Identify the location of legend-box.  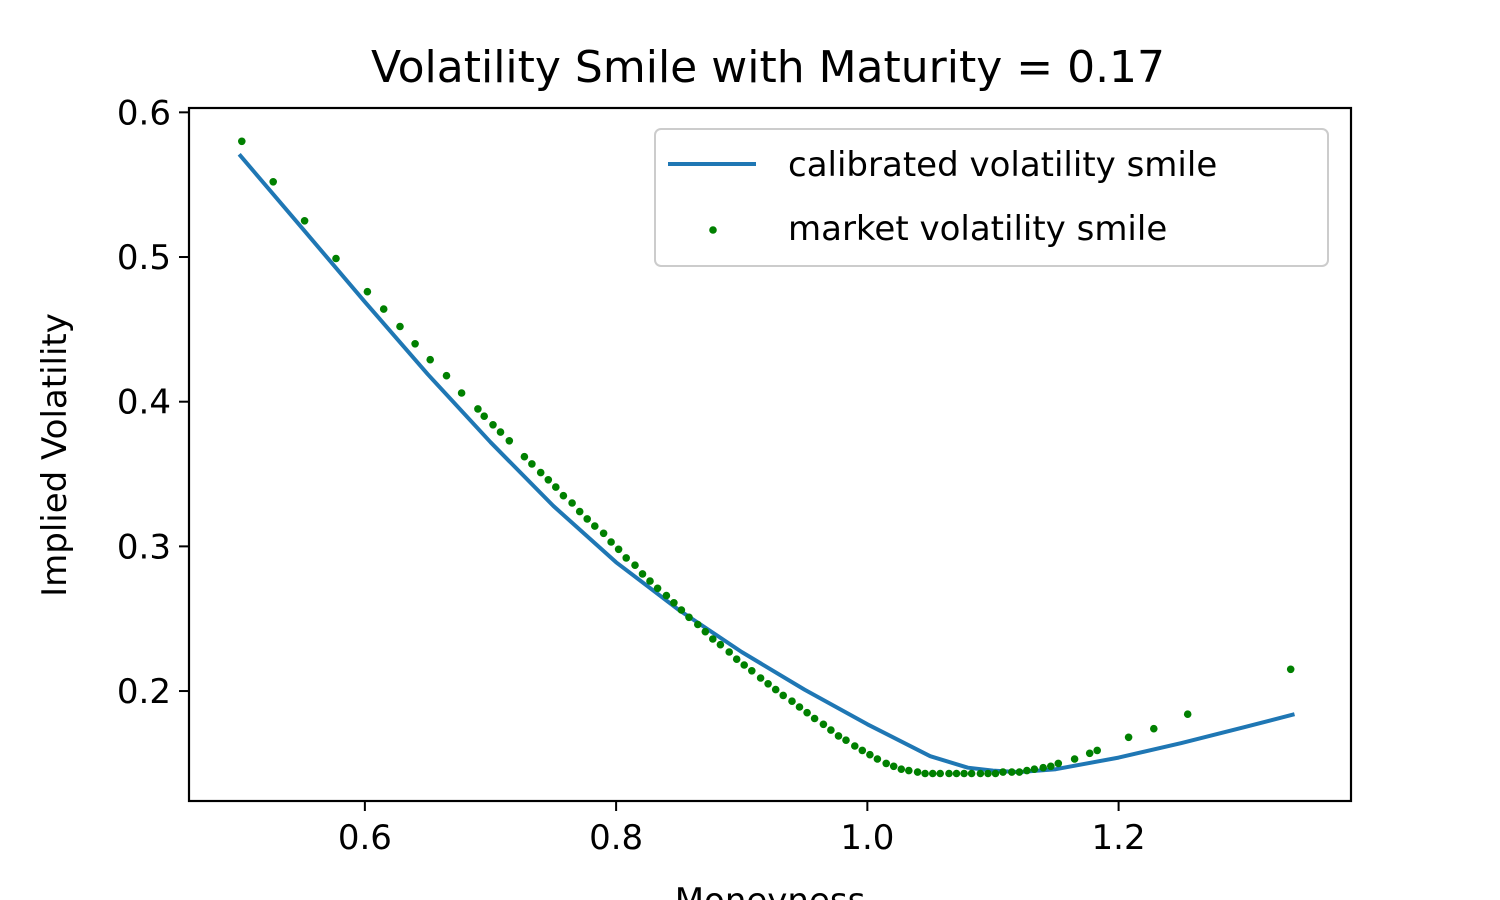
(991, 197).